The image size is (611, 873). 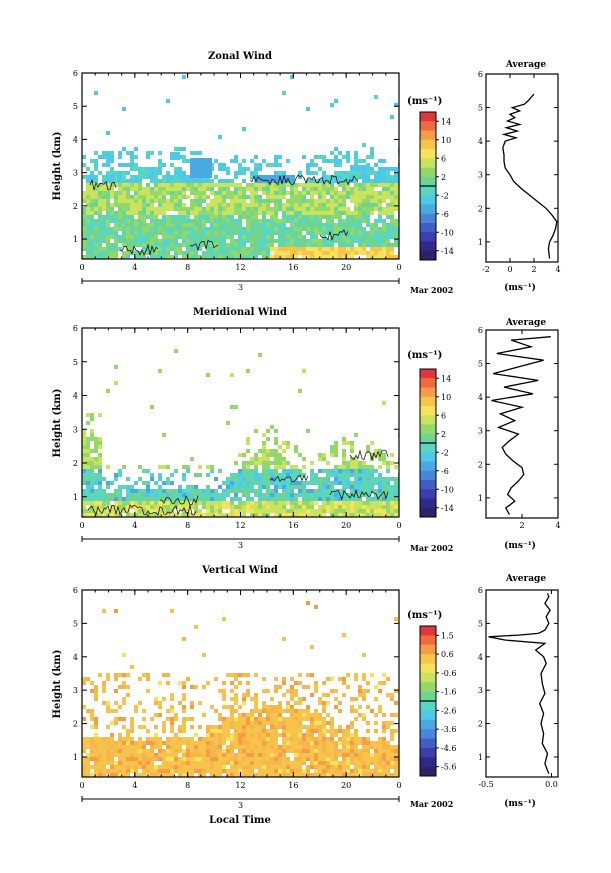 What do you see at coordinates (75, 757) in the screenshot?
I see `y-tick-label: 1` at bounding box center [75, 757].